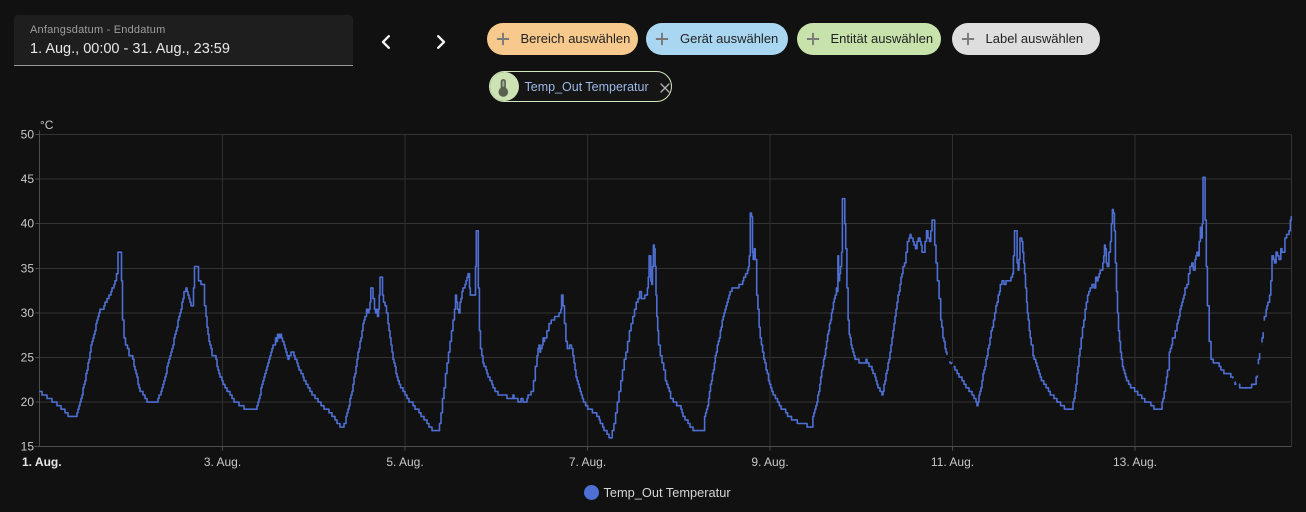  What do you see at coordinates (28, 179) in the screenshot?
I see `svg-text: 45` at bounding box center [28, 179].